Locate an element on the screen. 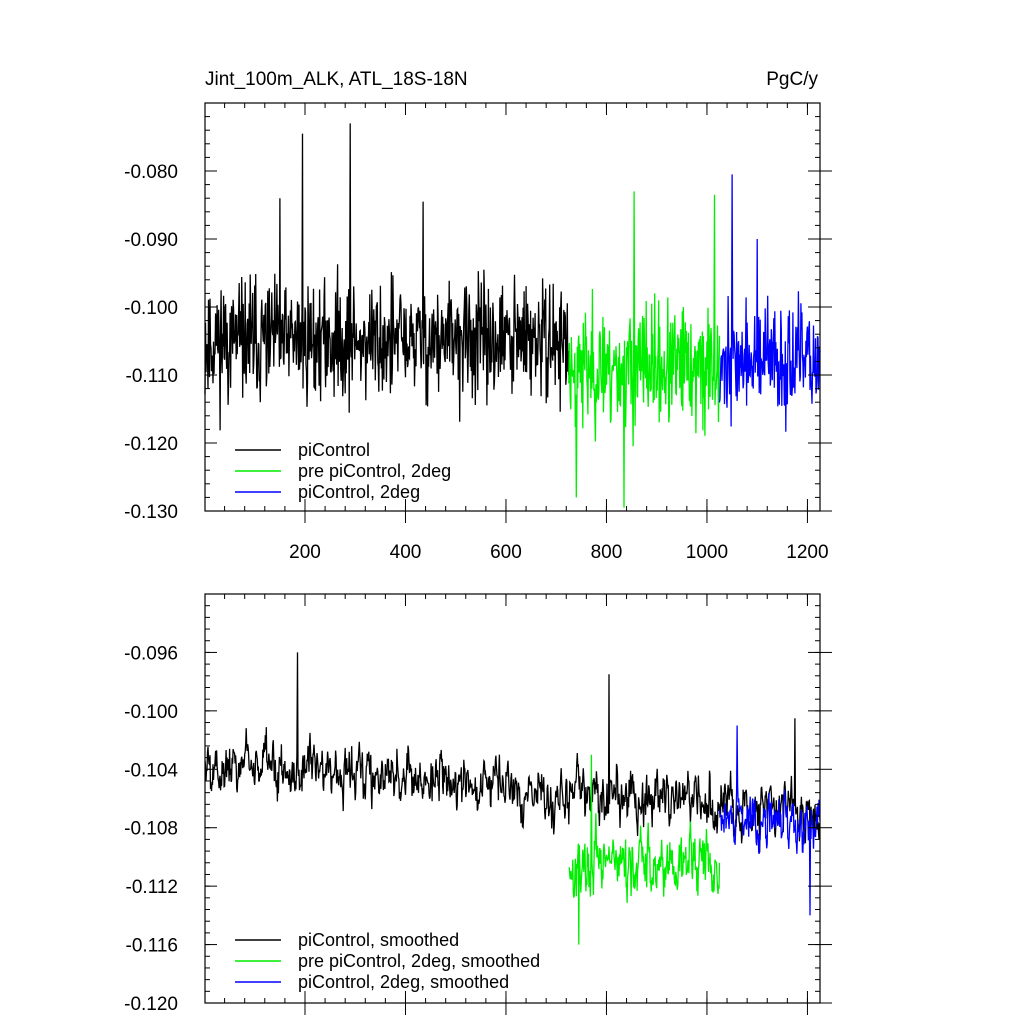  x-tick-label: 800 is located at coordinates (607, 552).